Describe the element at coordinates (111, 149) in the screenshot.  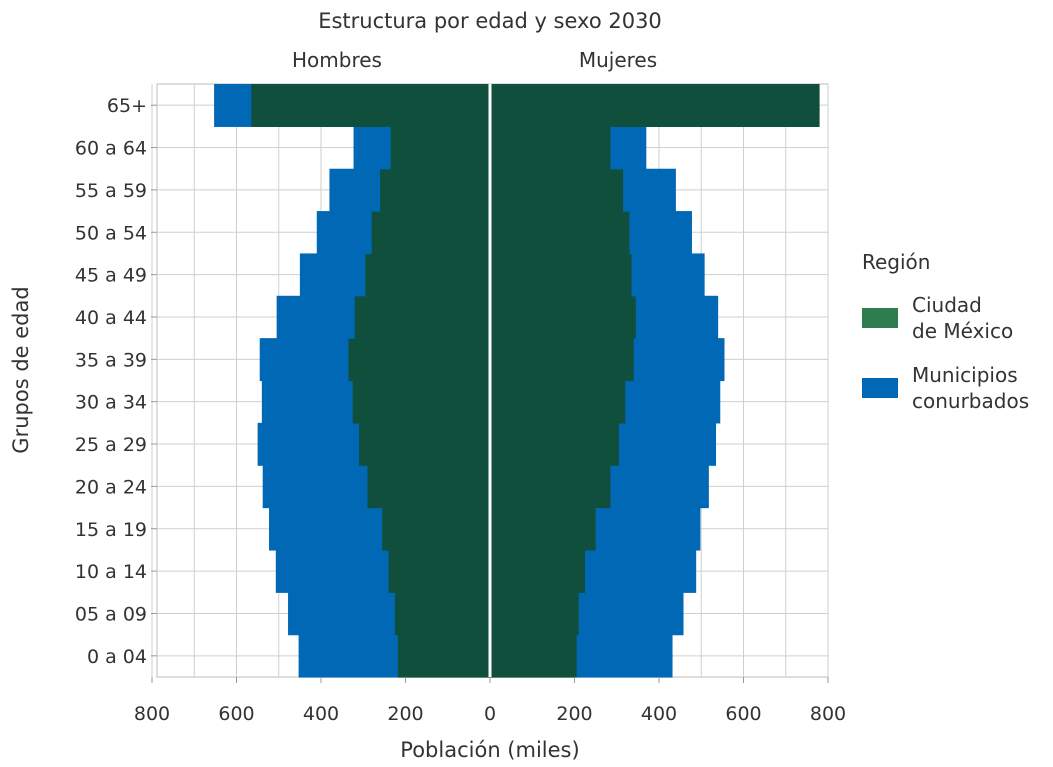
I see `y-tick-label: 60 a 64` at that location.